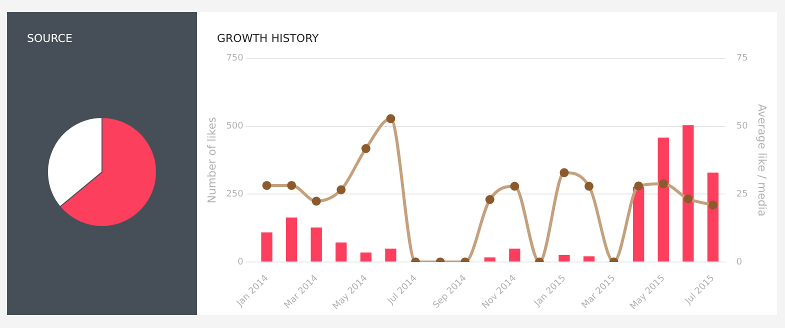 The height and width of the screenshot is (328, 785). I want to click on y-axis-title: Number of likes, so click(211, 160).